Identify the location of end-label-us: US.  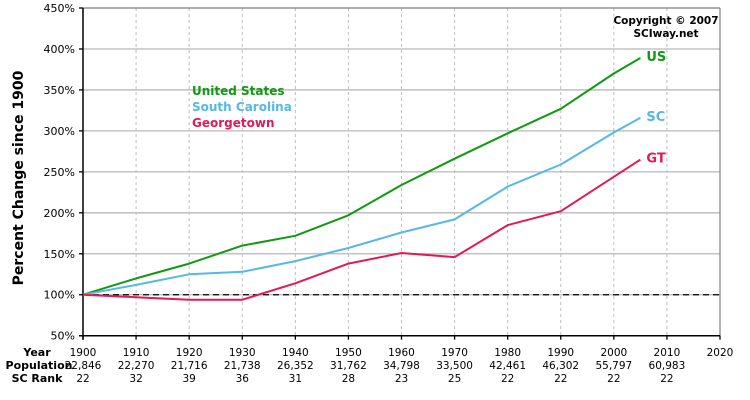
(656, 57).